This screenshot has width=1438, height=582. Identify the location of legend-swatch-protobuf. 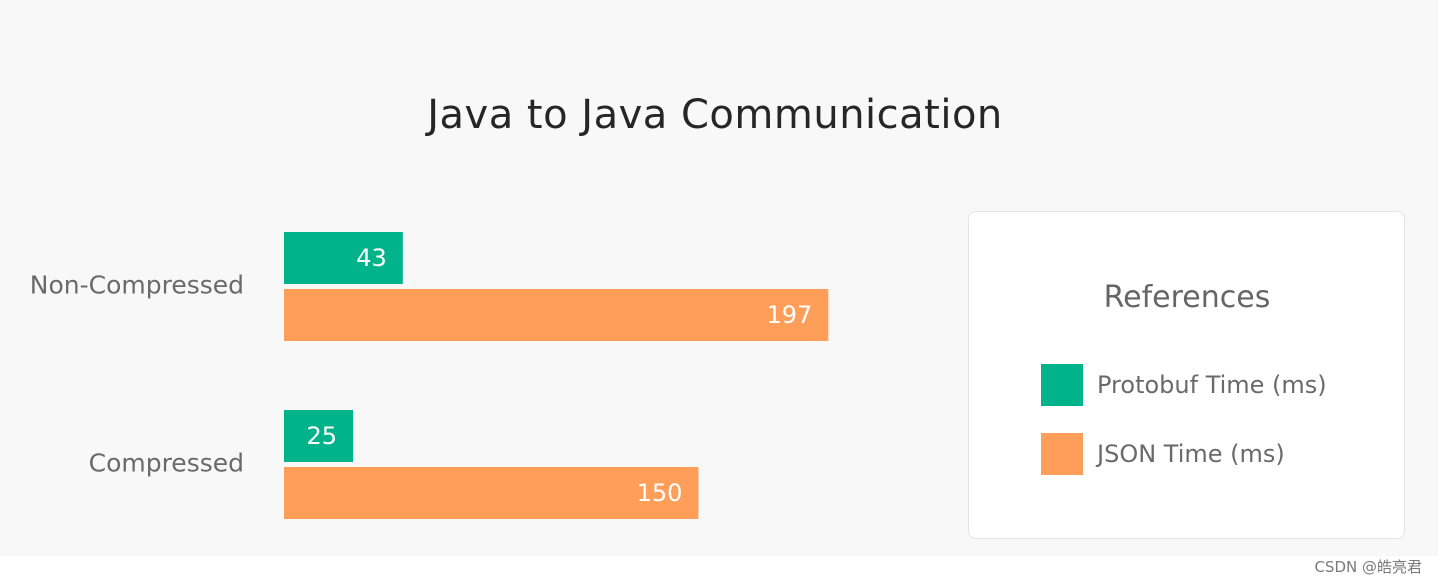
(1062, 385).